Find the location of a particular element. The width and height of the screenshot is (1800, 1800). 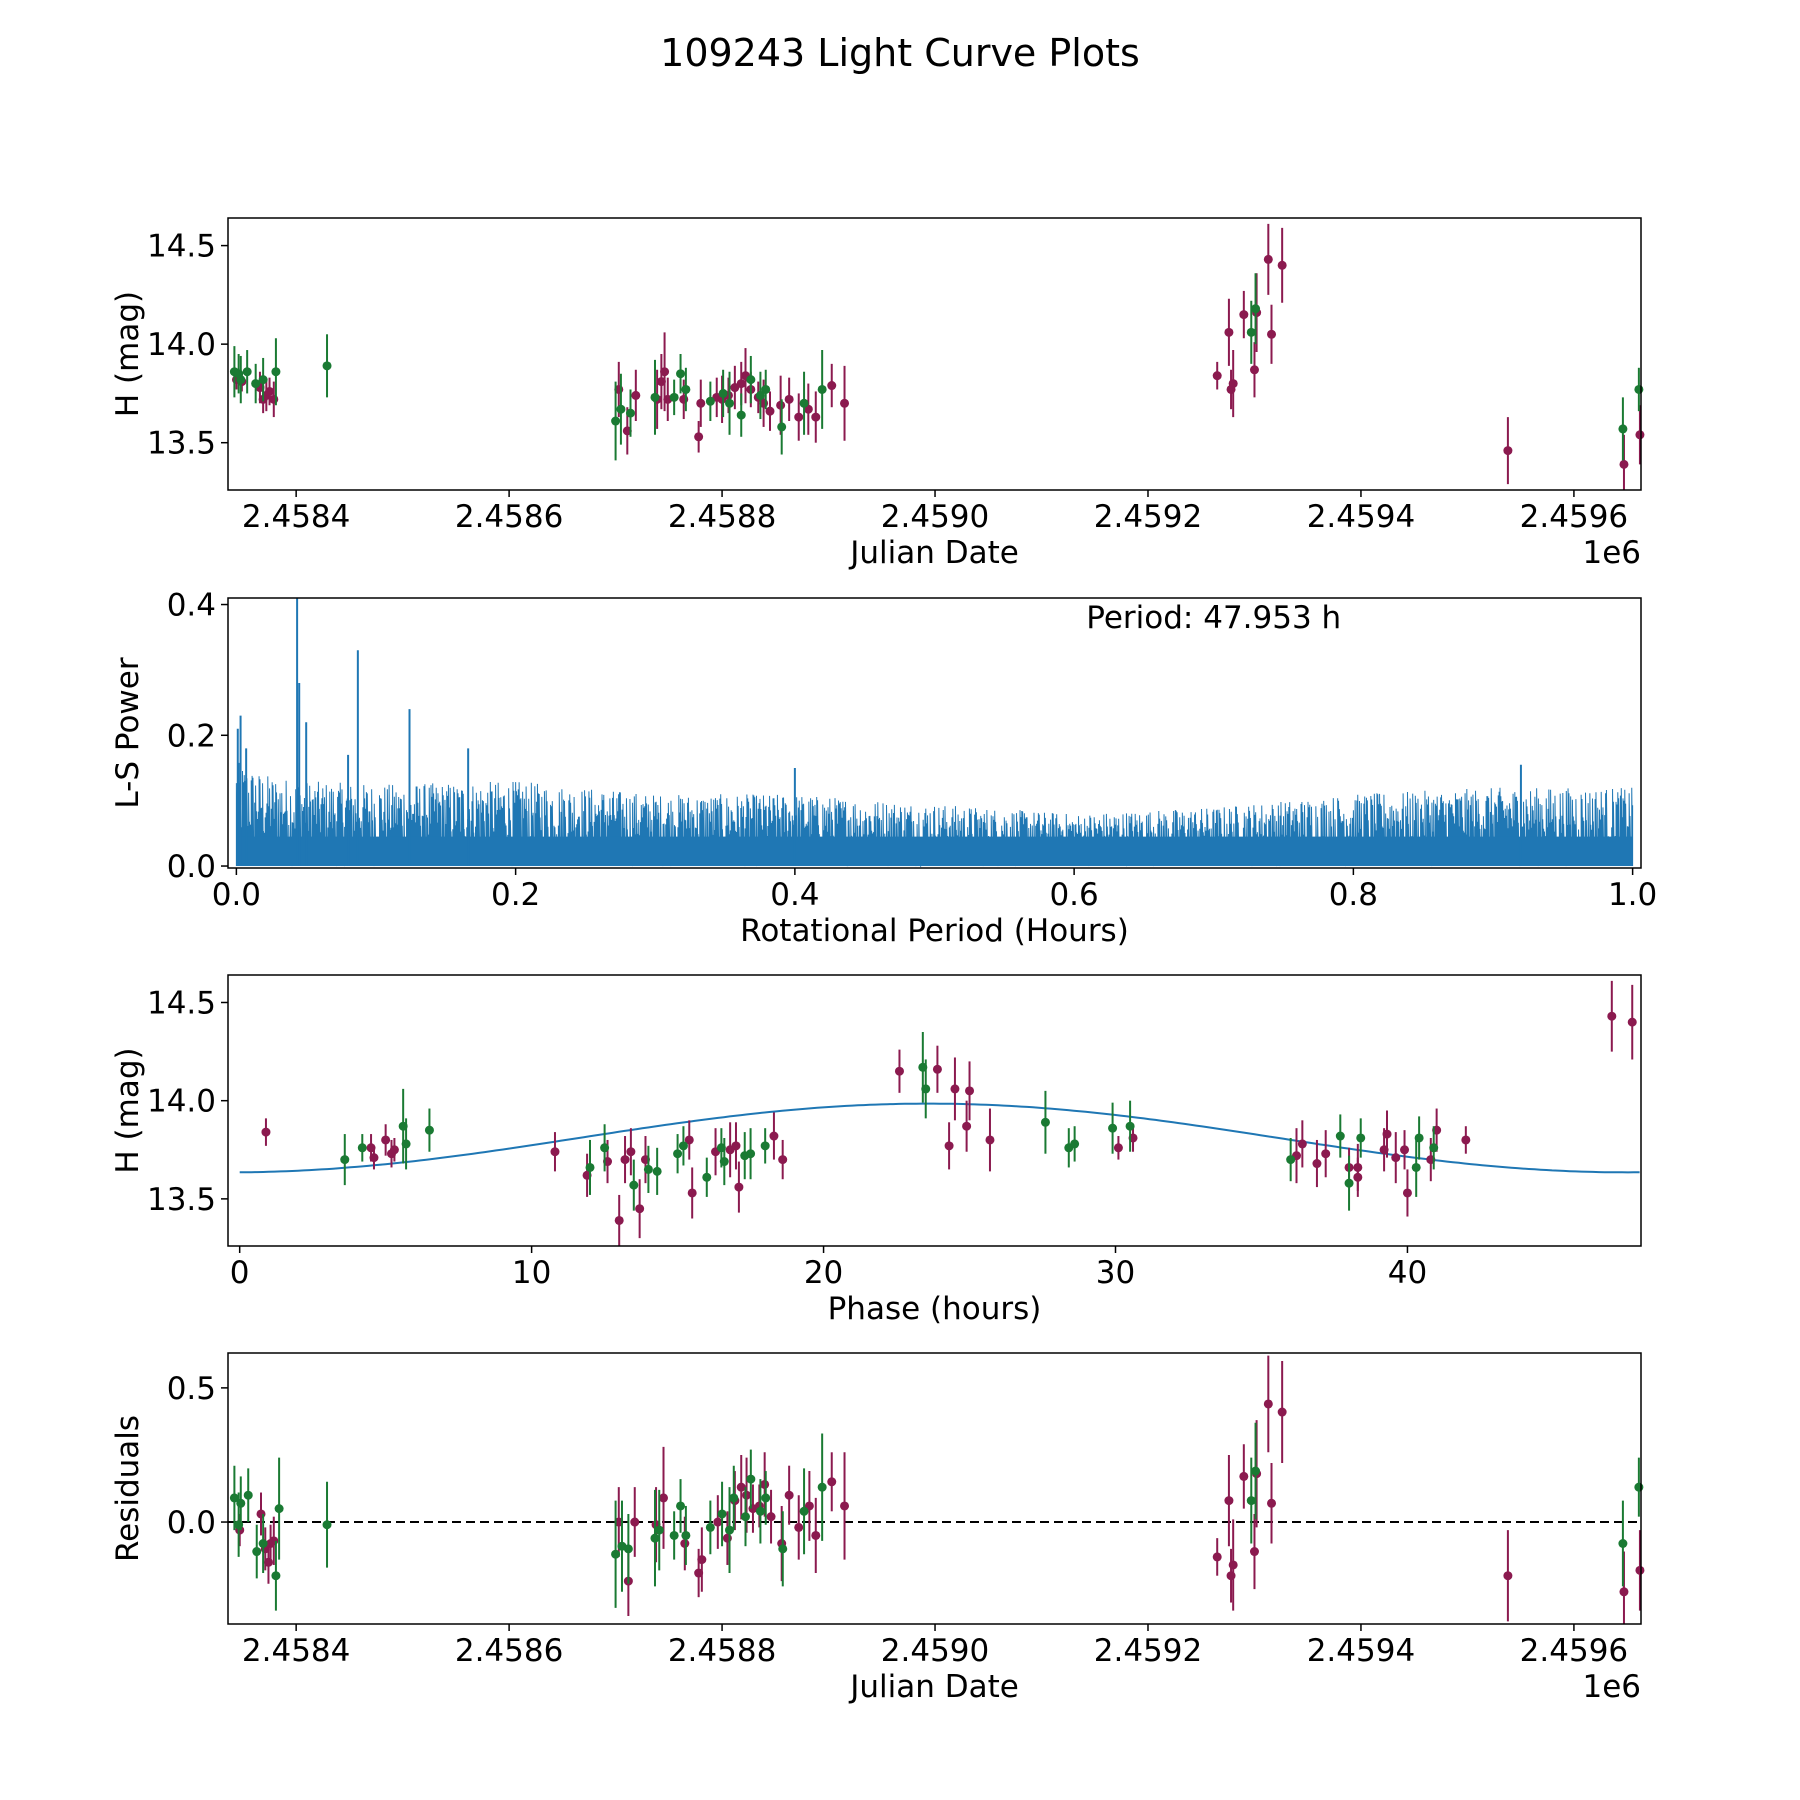

x-tick-label: 2.4592 is located at coordinates (1148, 1651).